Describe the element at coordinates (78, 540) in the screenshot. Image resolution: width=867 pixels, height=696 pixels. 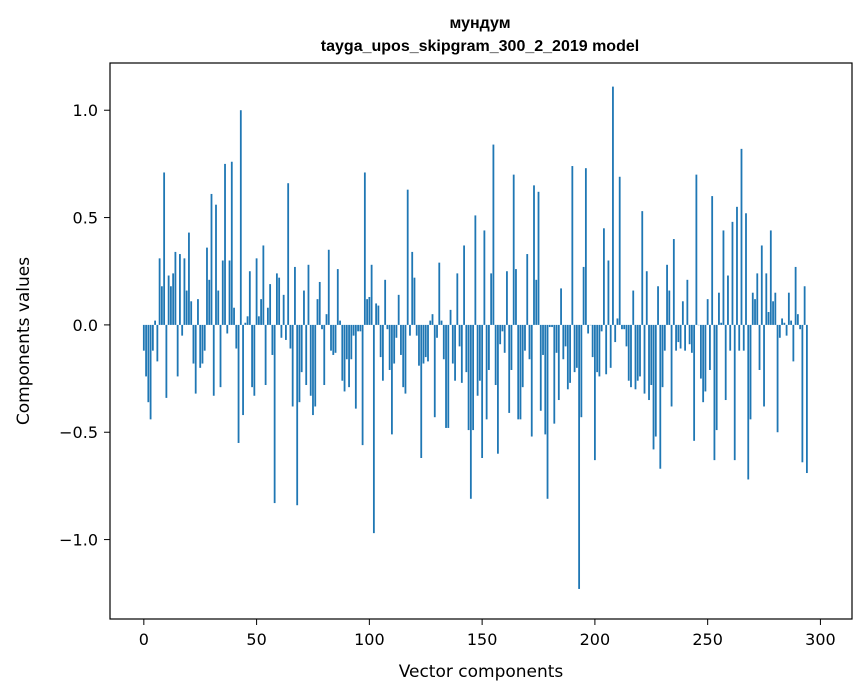
I see `y-tick-label: −1.0` at that location.